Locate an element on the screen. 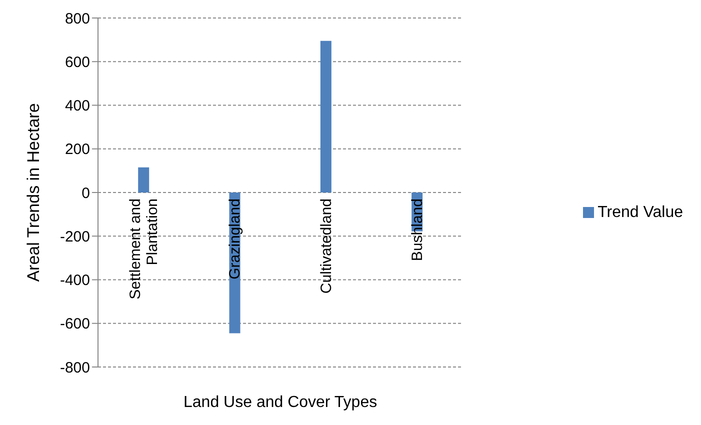  x-tick-label: Cultivatedland is located at coordinates (326, 246).